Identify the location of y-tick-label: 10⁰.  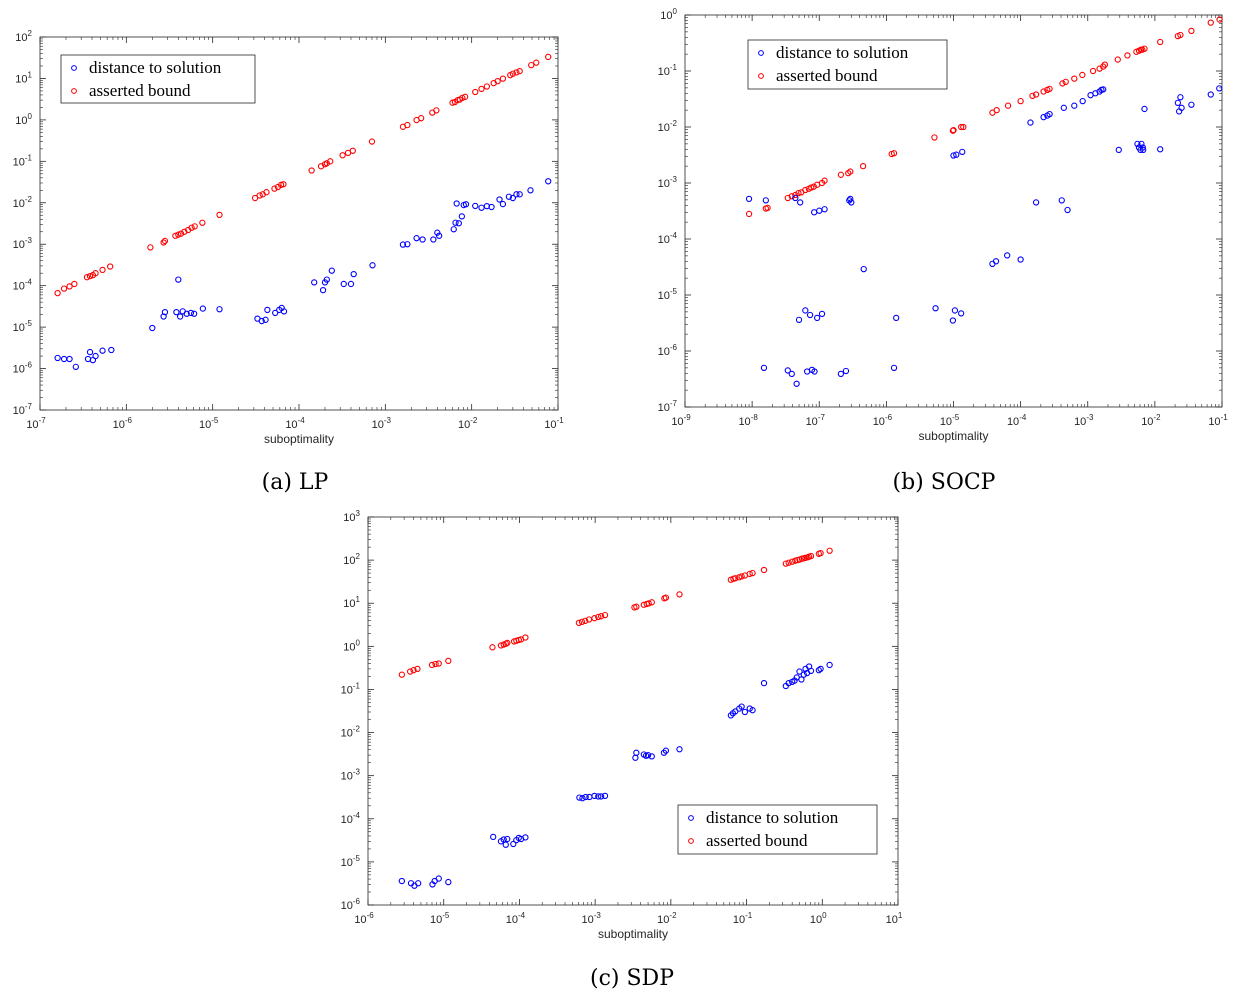
(668, 14).